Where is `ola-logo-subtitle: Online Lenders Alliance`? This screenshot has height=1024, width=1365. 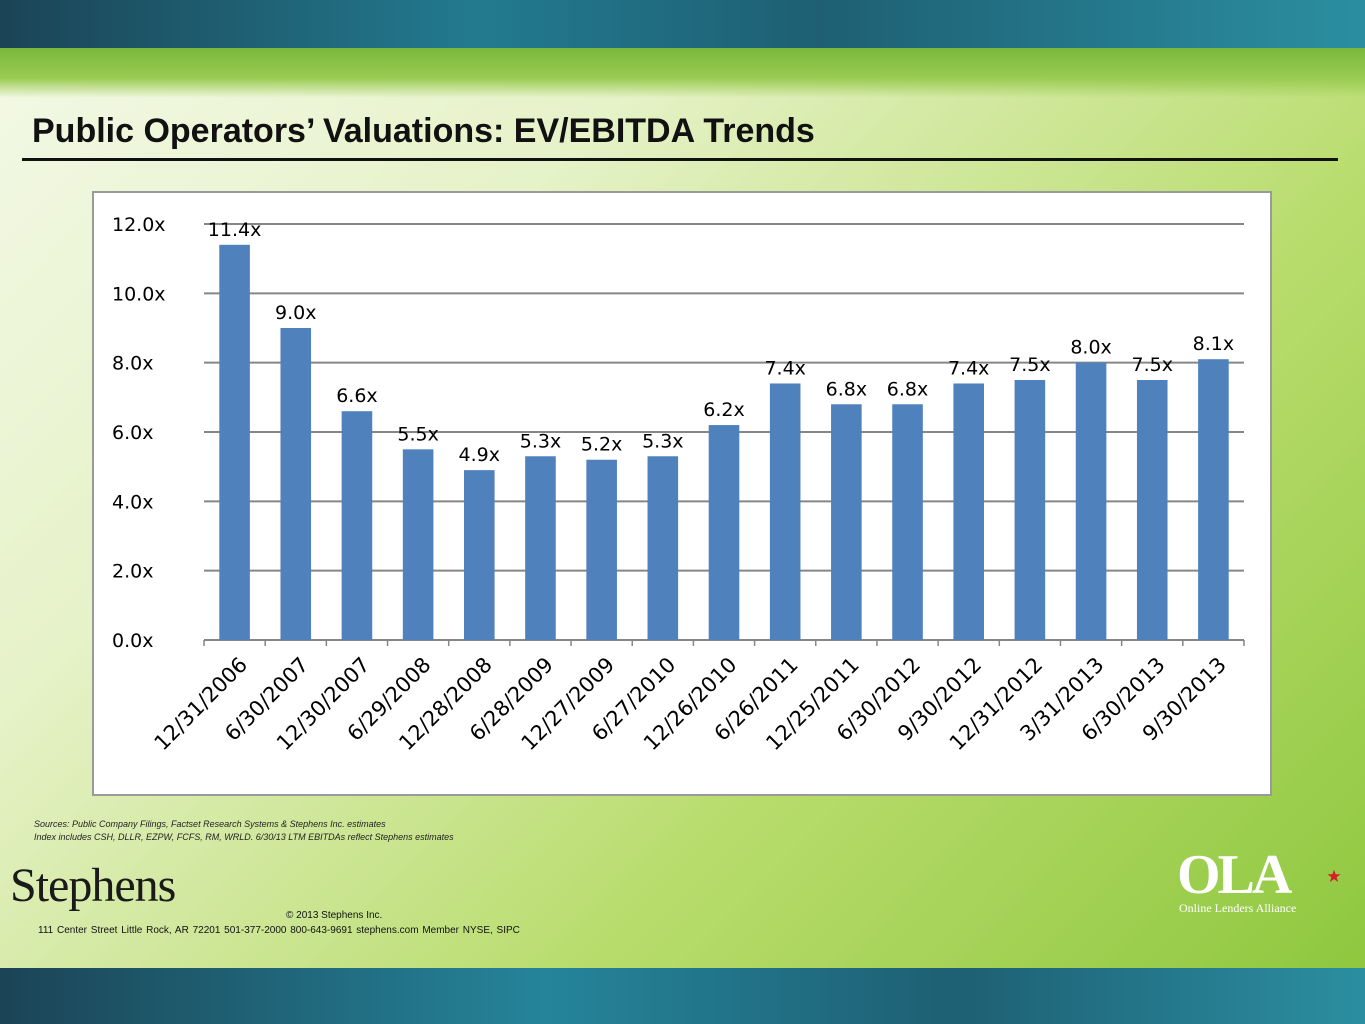
ola-logo-subtitle: Online Lenders Alliance is located at coordinates (1238, 908).